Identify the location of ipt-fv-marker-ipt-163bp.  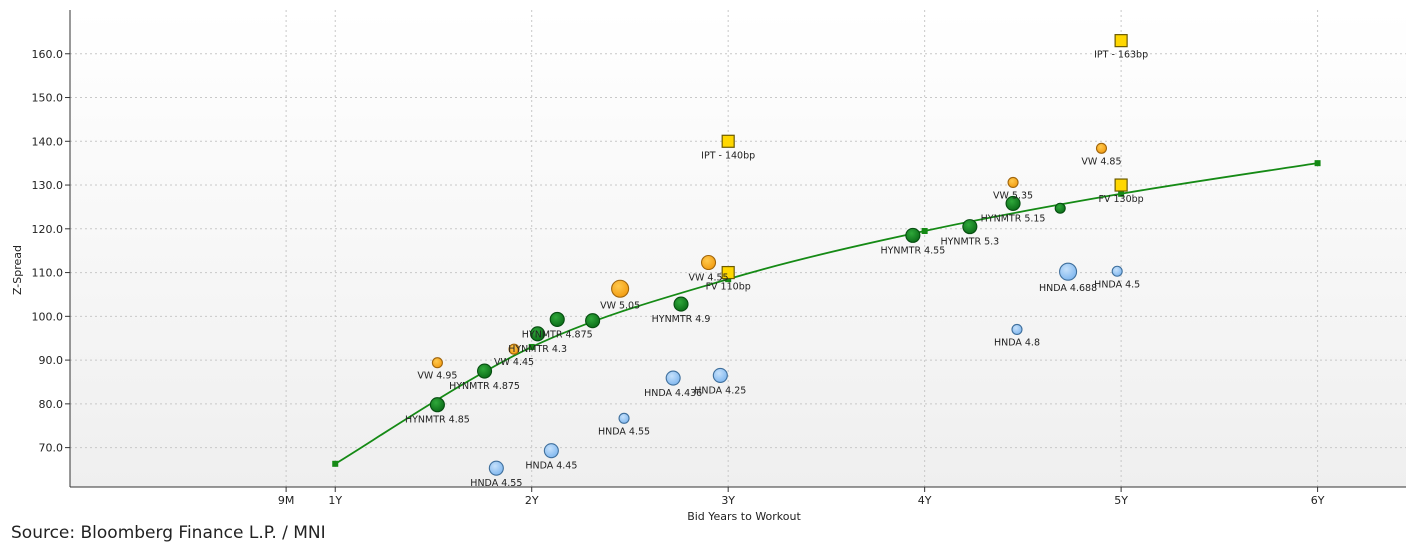
(1121, 41).